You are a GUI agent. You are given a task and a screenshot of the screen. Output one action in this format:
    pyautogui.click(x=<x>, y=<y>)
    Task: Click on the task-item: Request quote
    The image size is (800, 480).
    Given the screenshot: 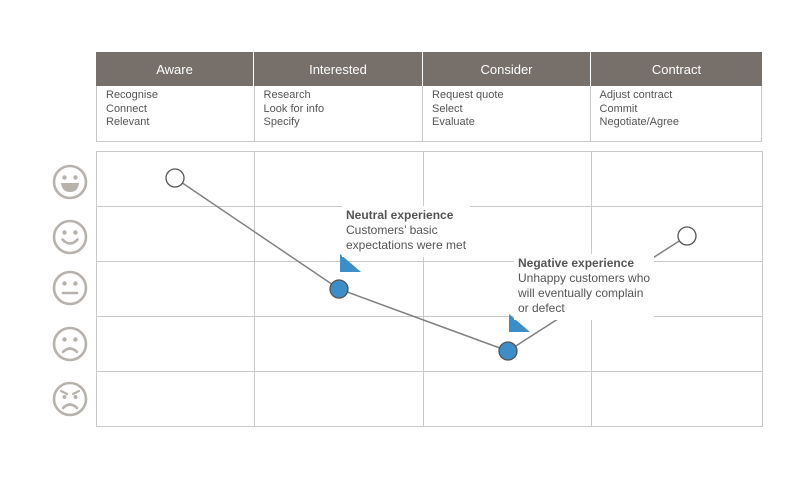 What is the action you would take?
    pyautogui.click(x=468, y=95)
    